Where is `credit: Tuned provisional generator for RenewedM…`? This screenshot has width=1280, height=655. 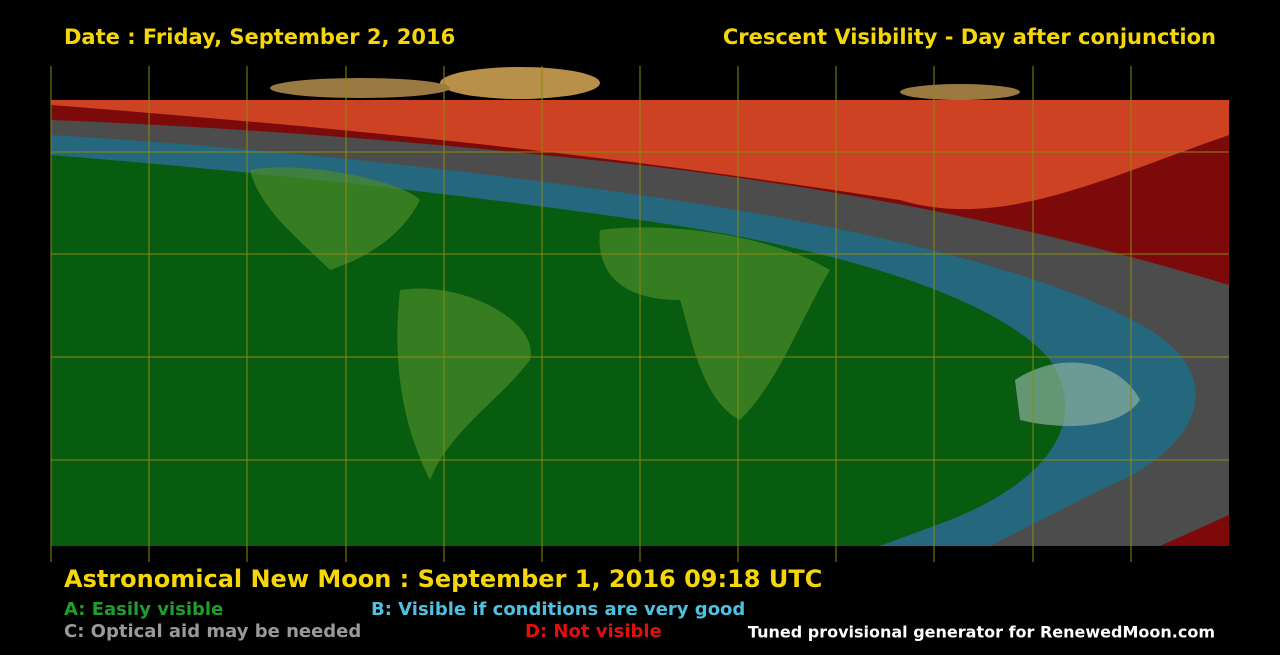
credit: Tuned provisional generator for RenewedM… is located at coordinates (981, 632).